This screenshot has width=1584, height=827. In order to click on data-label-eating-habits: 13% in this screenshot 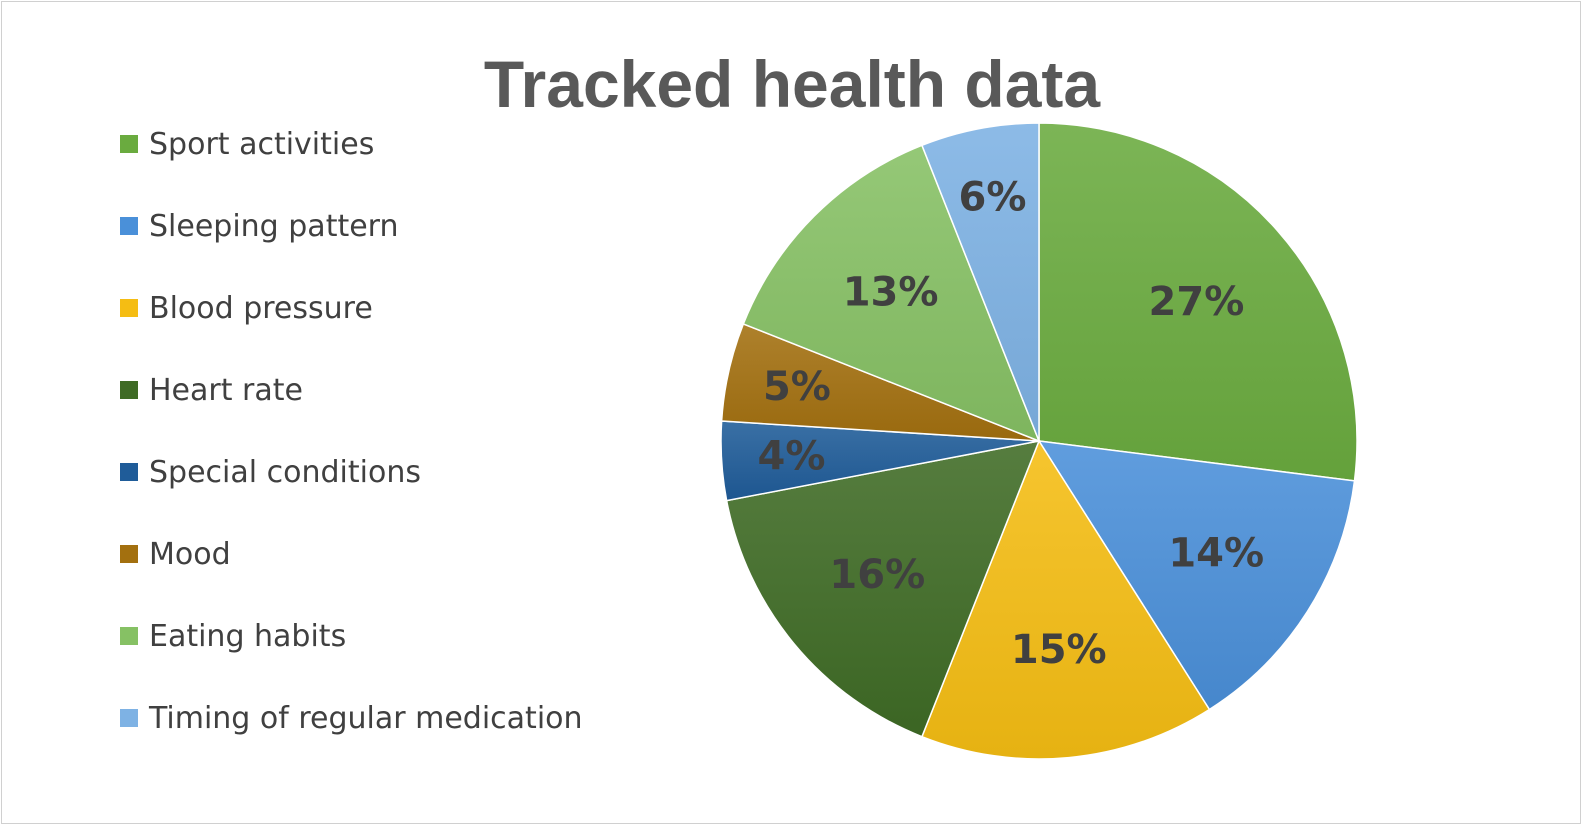, I will do `click(891, 293)`.